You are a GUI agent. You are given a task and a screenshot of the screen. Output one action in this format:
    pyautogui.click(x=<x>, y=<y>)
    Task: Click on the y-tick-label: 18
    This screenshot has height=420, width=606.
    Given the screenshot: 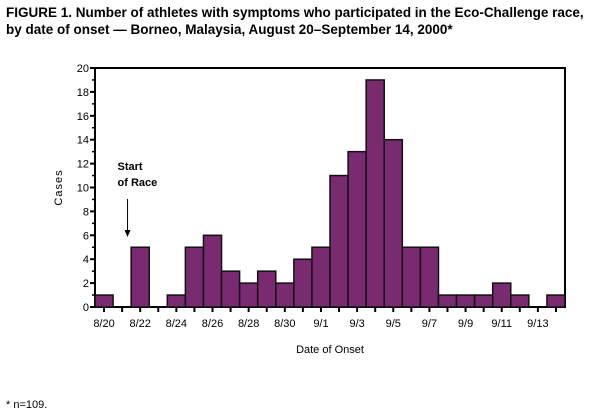 What is the action you would take?
    pyautogui.click(x=83, y=93)
    